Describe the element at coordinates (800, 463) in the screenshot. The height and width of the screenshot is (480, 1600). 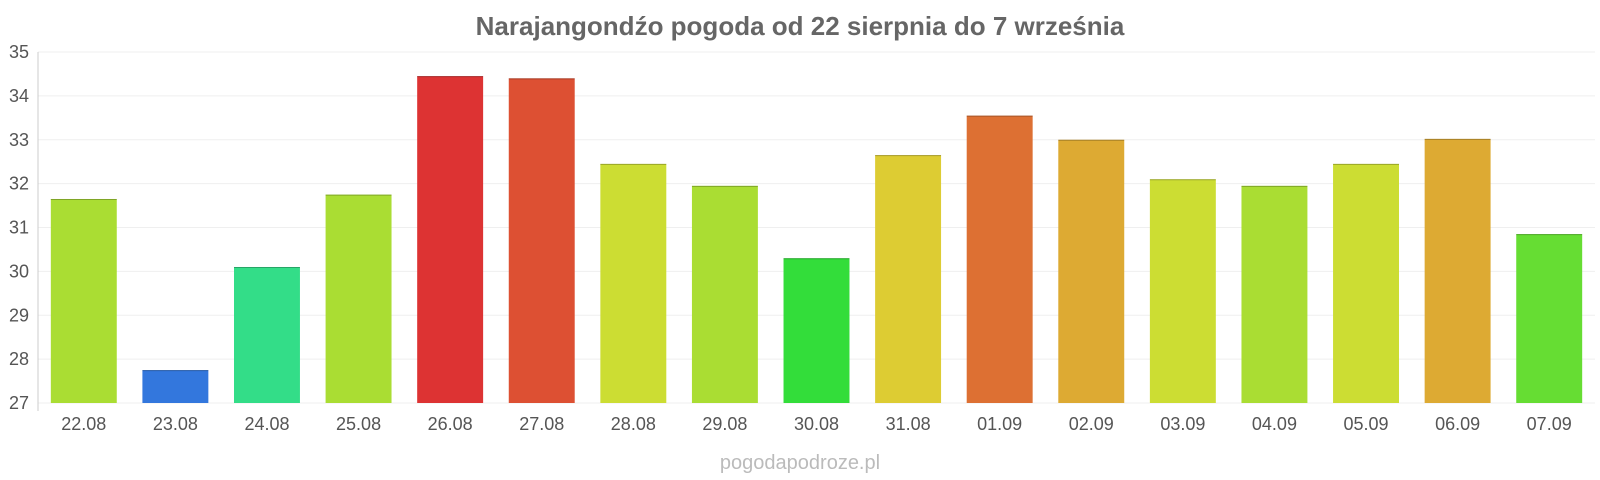
I see `credit-watermark: pogodapodroze.pl` at that location.